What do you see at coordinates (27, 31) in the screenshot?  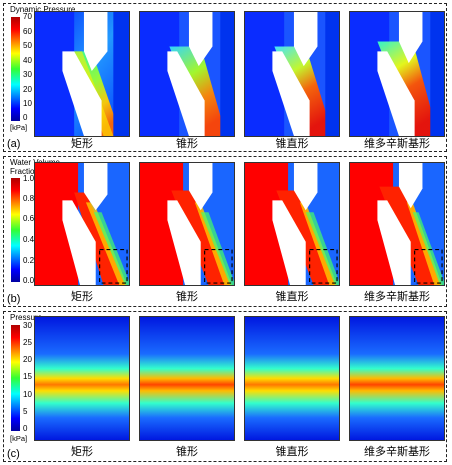 I see `colorbar-tick: 60` at bounding box center [27, 31].